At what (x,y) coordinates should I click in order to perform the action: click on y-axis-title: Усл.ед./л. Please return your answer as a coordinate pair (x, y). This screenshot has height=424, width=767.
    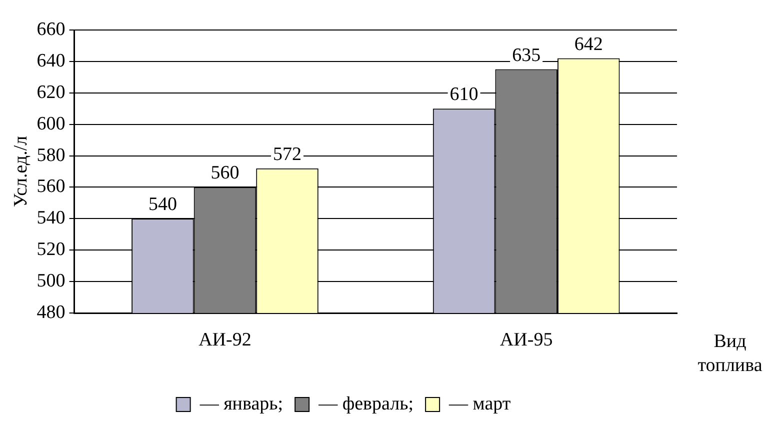
    Looking at the image, I should click on (21, 171).